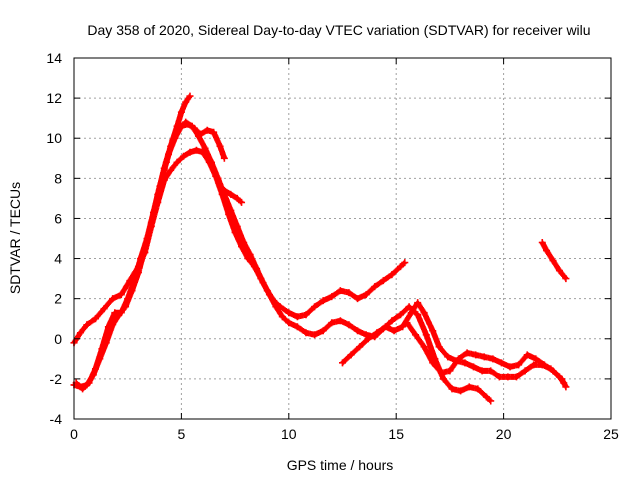  Describe the element at coordinates (74, 434) in the screenshot. I see `x-tick-label: 0` at that location.